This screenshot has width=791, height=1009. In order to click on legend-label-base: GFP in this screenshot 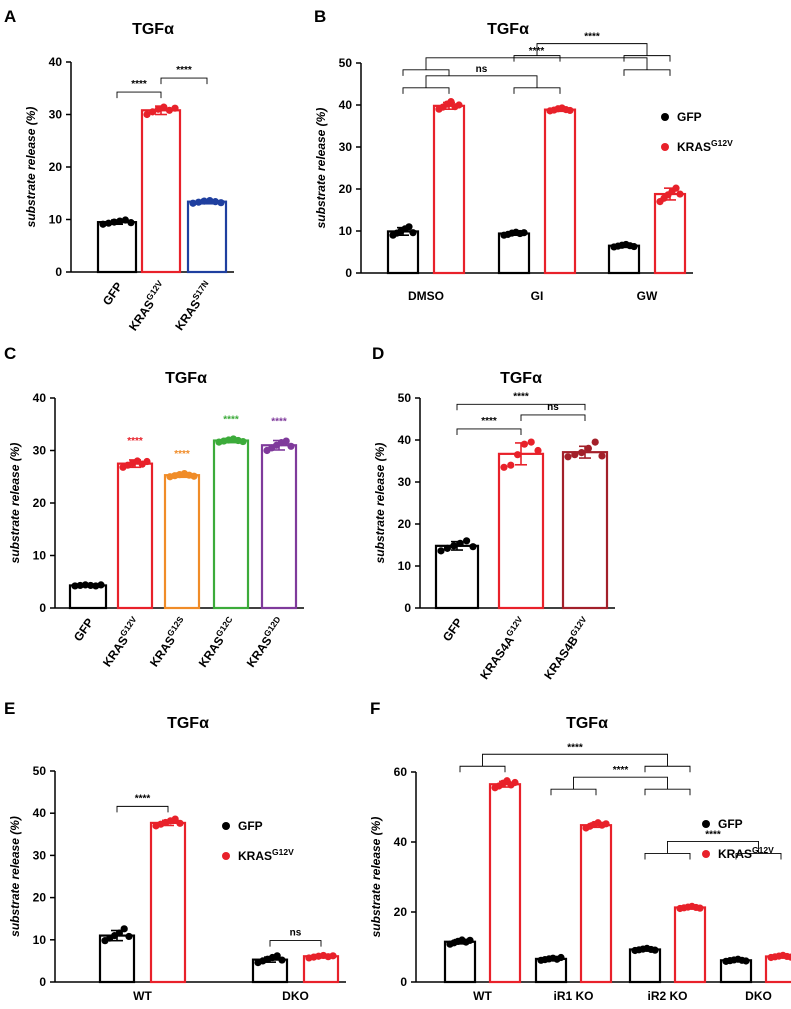, I will do `click(250, 826)`.